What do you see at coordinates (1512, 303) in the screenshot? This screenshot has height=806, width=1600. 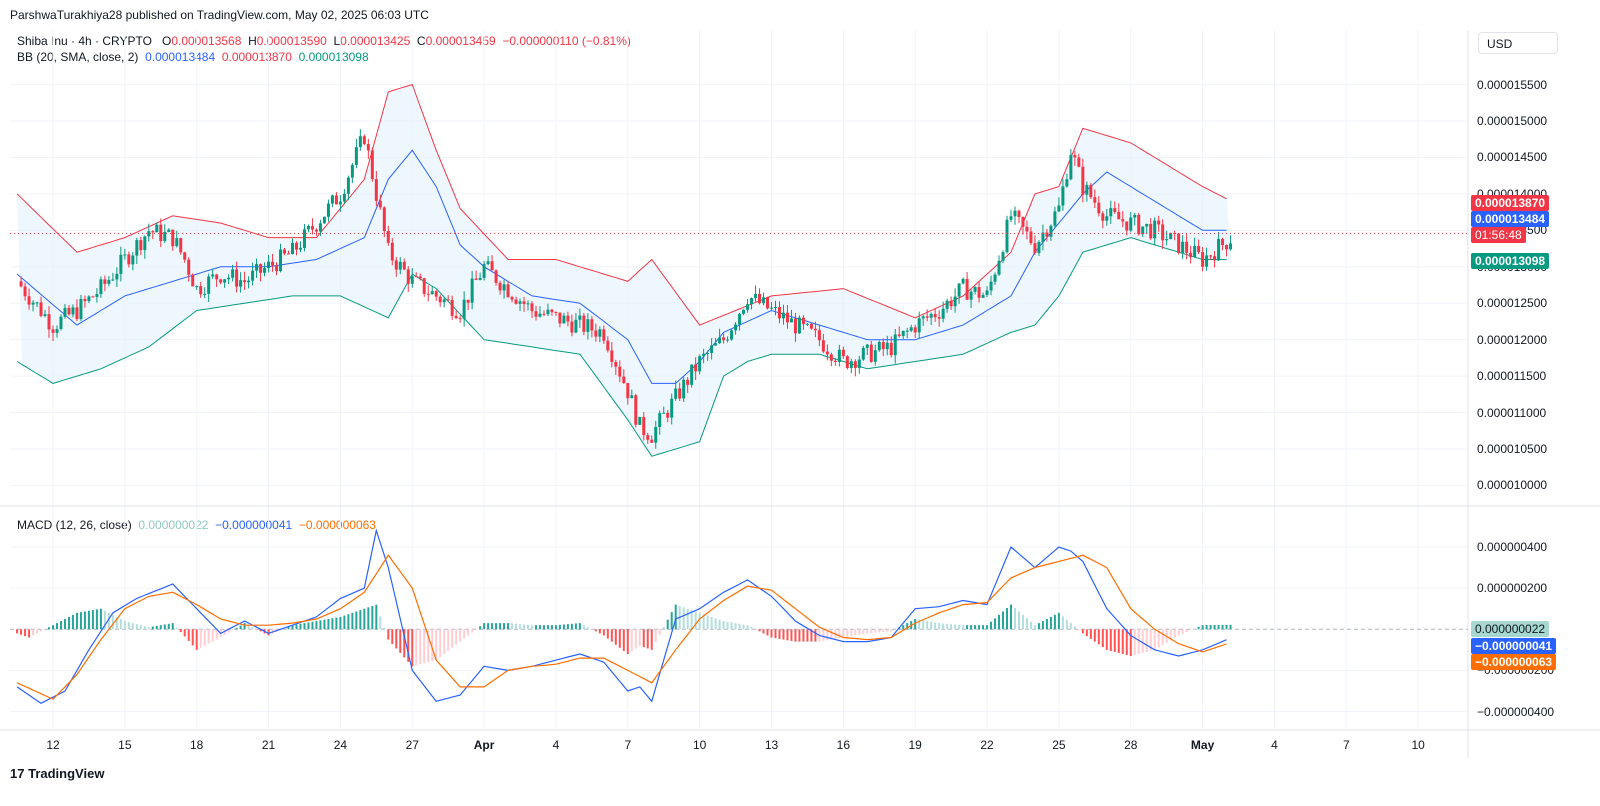 I see `price-axis-label: 0.000012500` at bounding box center [1512, 303].